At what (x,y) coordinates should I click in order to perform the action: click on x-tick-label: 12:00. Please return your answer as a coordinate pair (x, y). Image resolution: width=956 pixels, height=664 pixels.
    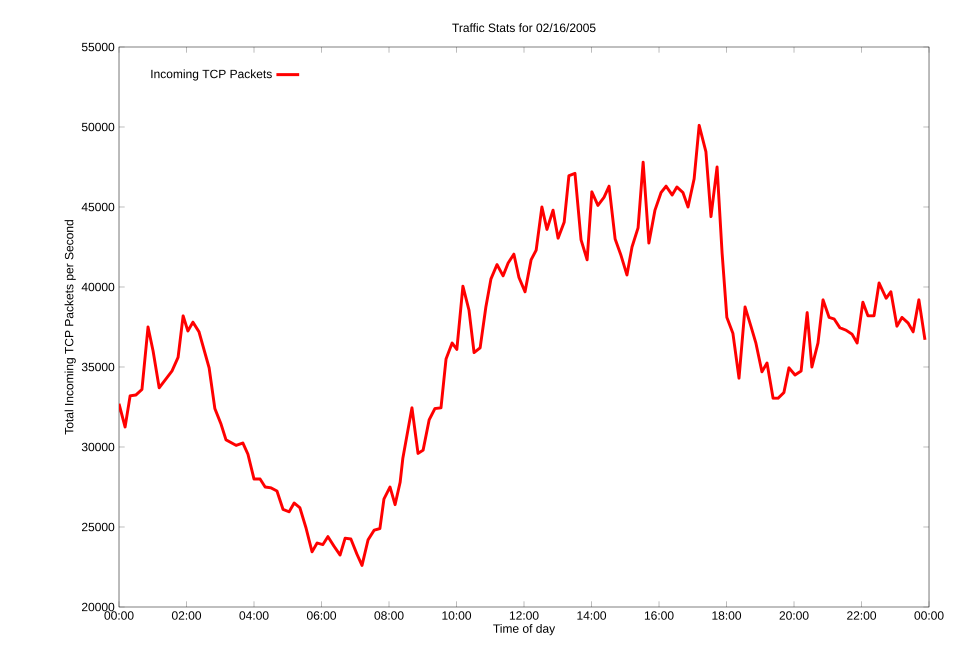
    Looking at the image, I should click on (524, 615).